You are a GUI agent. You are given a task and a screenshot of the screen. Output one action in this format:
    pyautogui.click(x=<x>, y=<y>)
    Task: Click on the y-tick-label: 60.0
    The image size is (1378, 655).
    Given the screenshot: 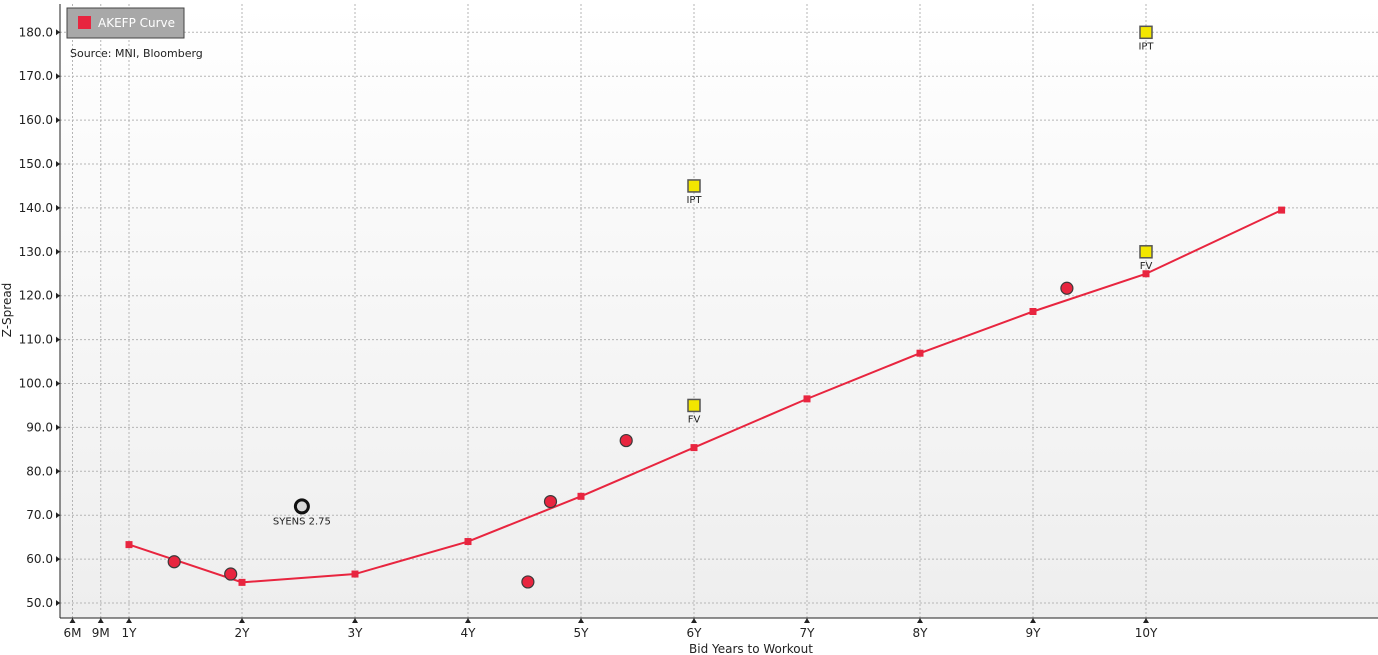 What is the action you would take?
    pyautogui.click(x=39, y=559)
    